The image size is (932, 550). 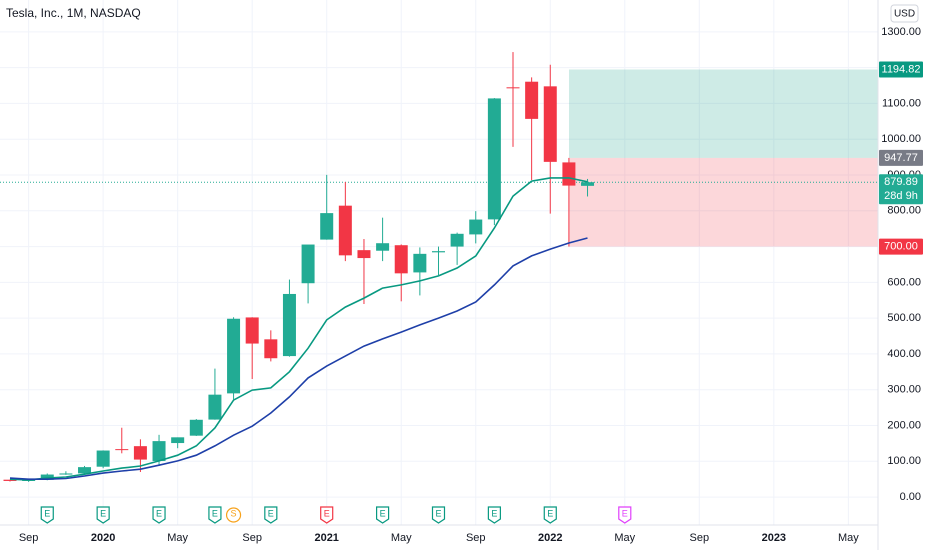 I want to click on last-price-label-bg, so click(x=901, y=189).